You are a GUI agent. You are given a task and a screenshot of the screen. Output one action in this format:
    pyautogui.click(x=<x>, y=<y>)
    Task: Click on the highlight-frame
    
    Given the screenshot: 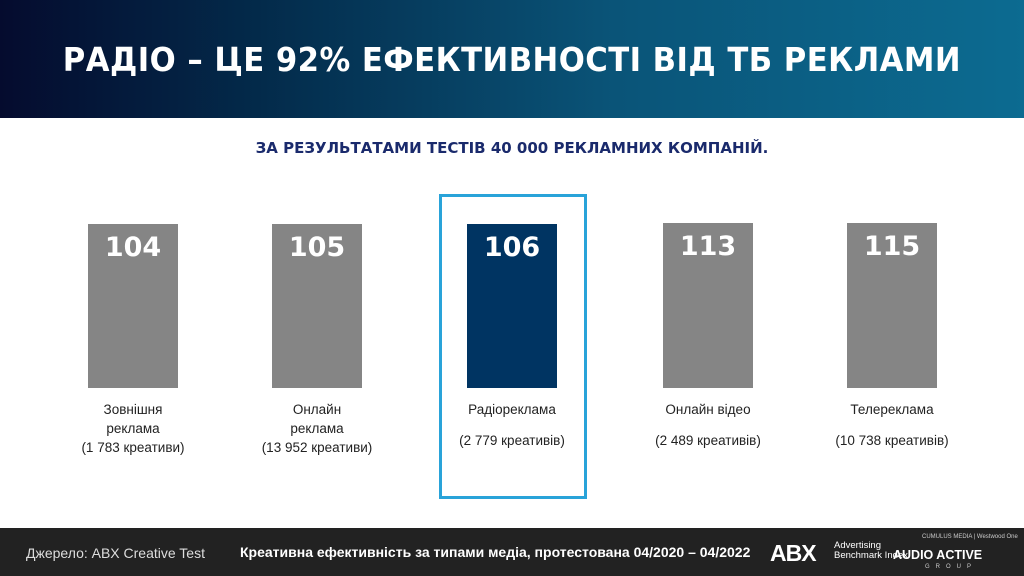 What is the action you would take?
    pyautogui.click(x=513, y=346)
    